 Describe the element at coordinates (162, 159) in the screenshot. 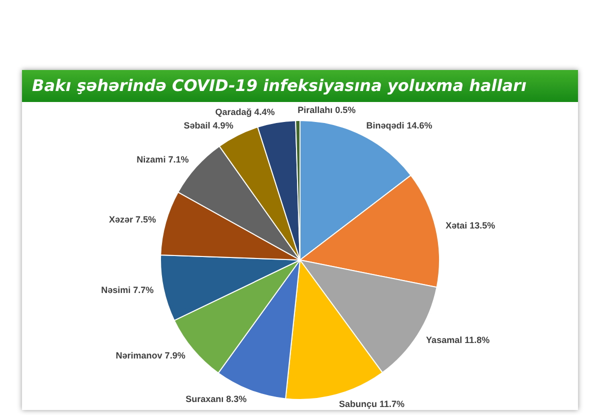

I see `slice-label: Nizami 7.1%` at that location.